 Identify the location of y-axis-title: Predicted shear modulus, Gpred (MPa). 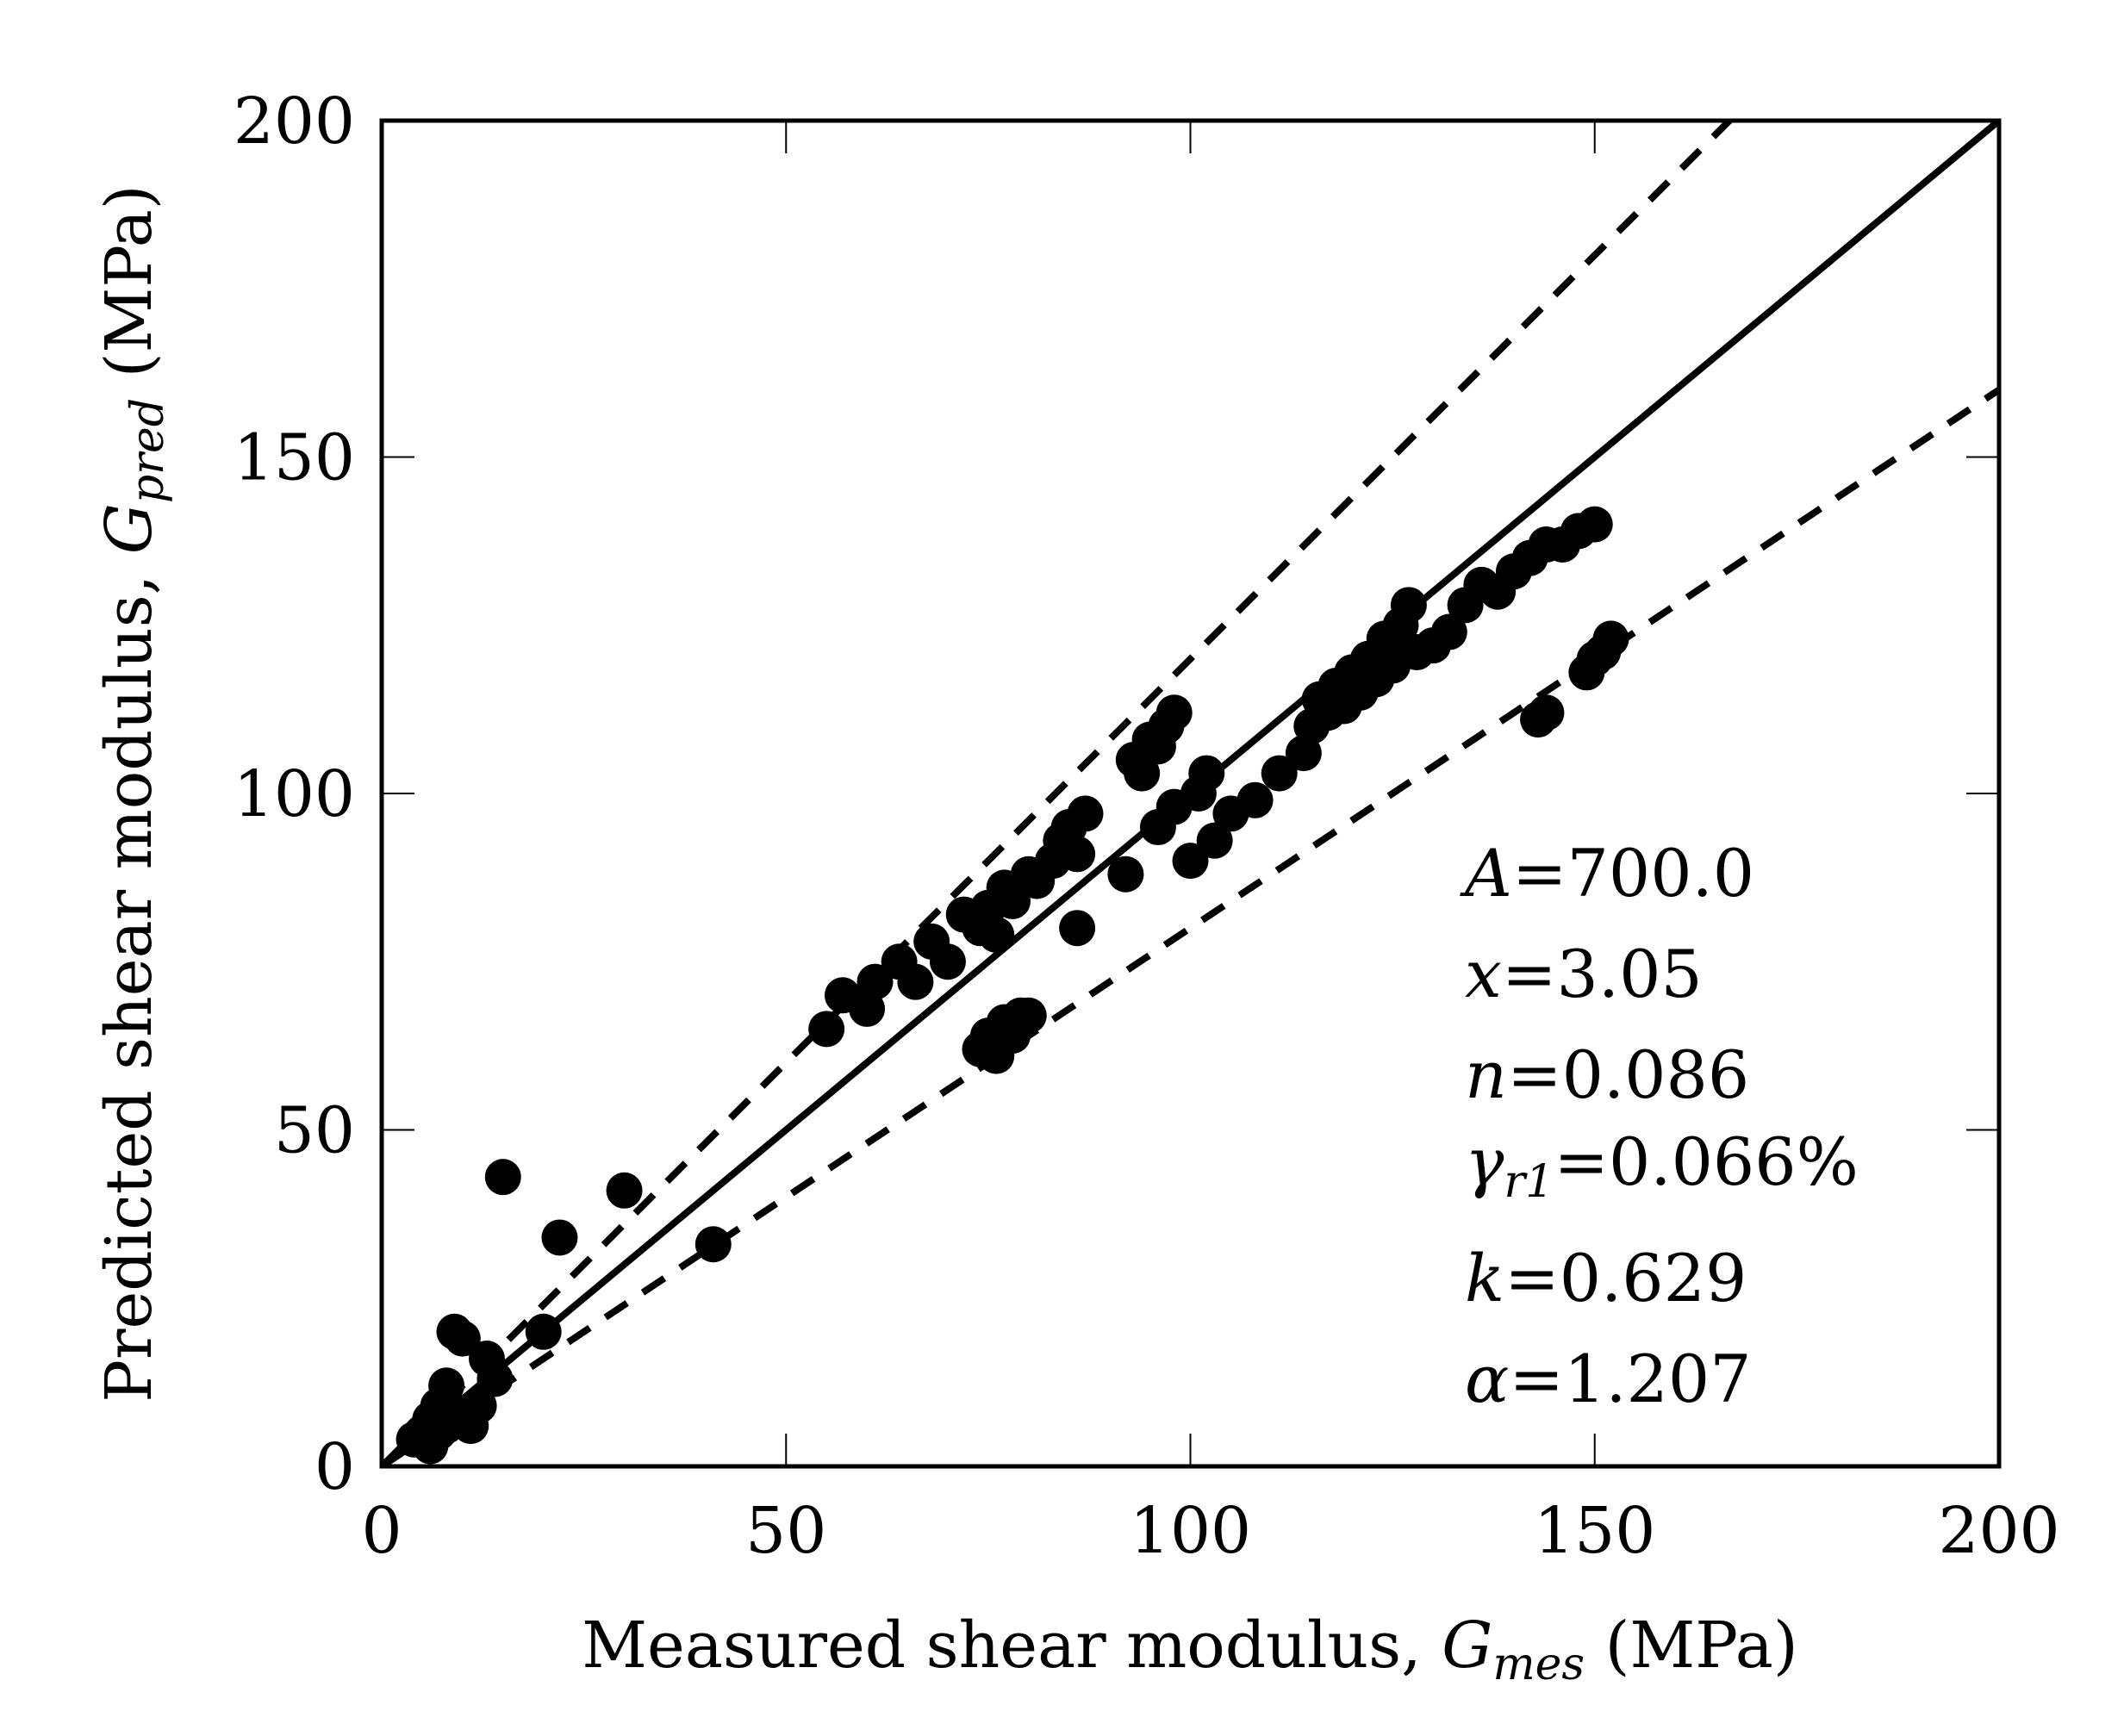
(133, 793).